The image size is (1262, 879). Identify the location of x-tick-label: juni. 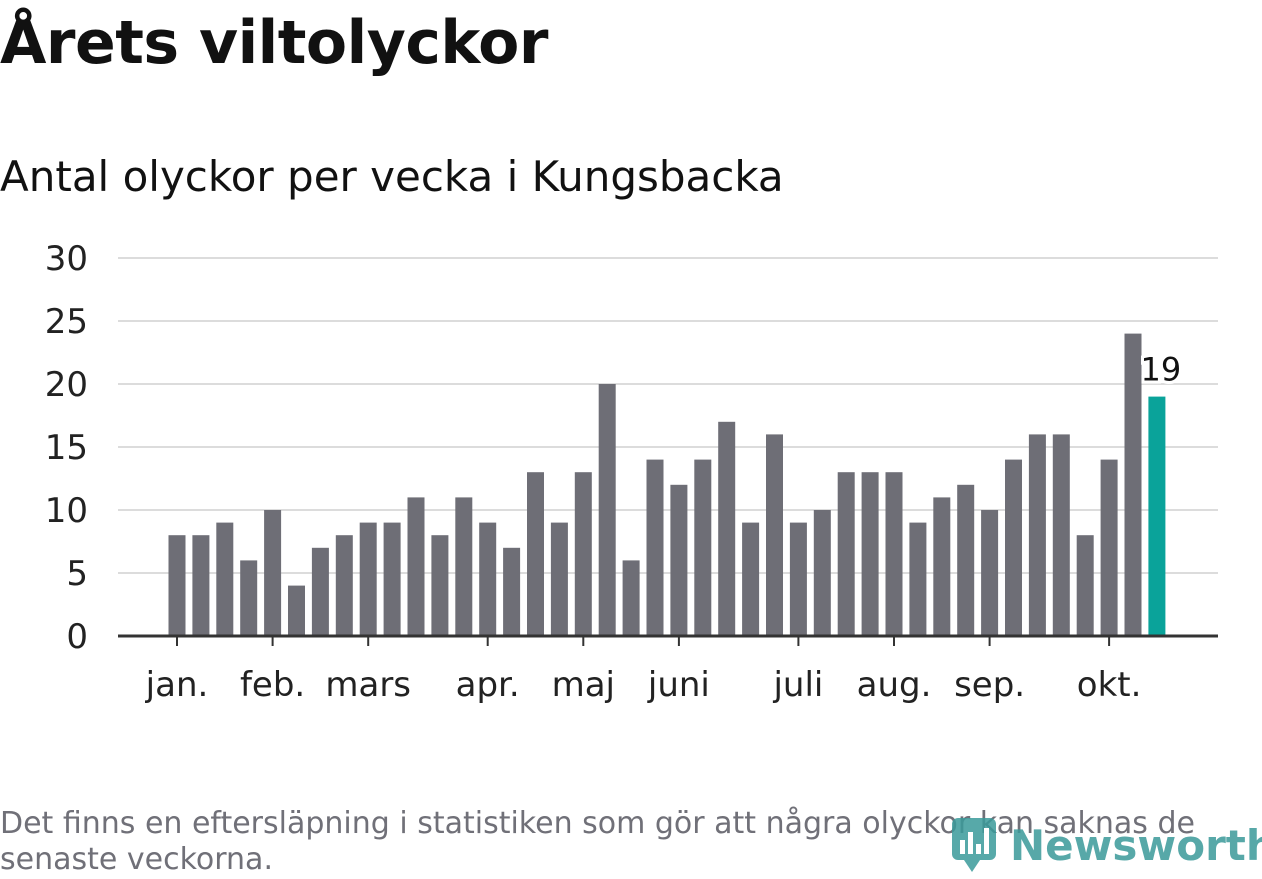
(678, 685).